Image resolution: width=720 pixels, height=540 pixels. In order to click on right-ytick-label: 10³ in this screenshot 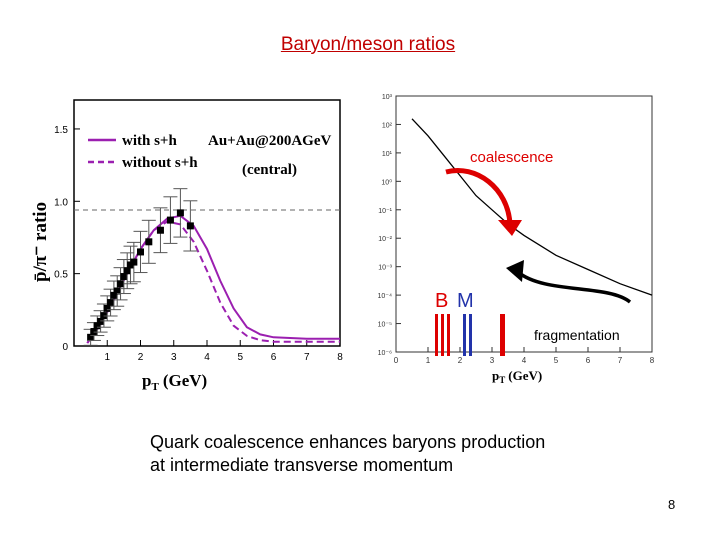, I will do `click(387, 97)`.